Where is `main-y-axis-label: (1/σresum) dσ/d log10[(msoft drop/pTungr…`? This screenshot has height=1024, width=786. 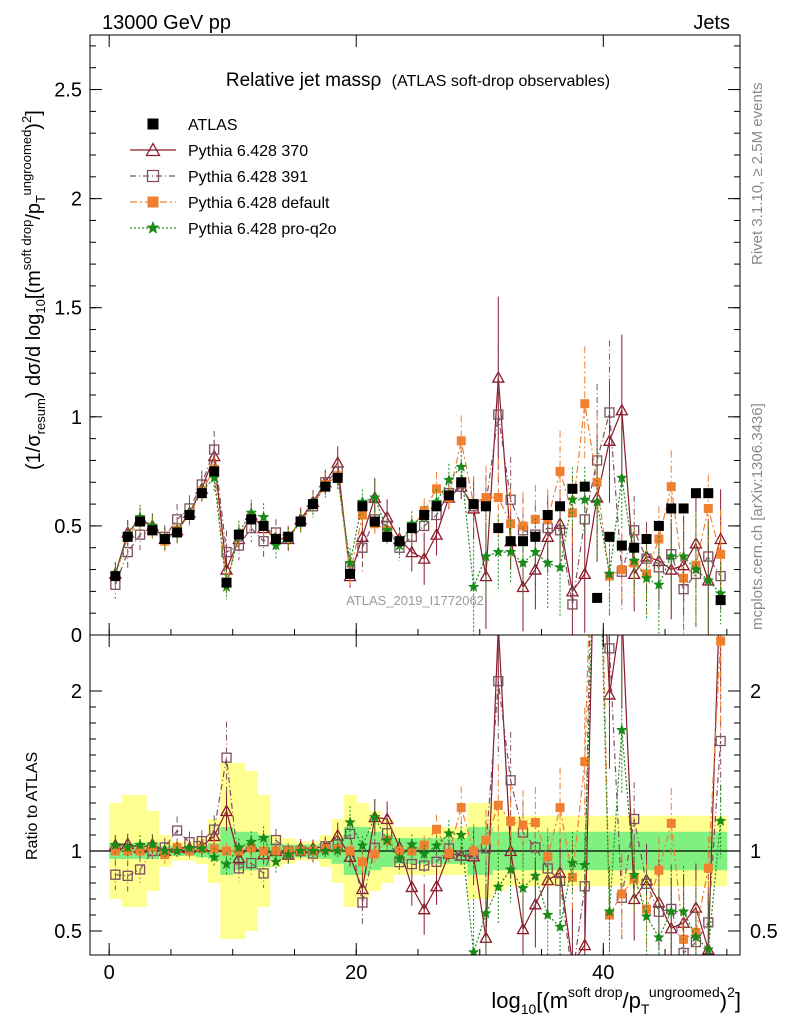
main-y-axis-label: (1/σresum) dσ/d log10[(msoft drop/pTungr… is located at coordinates (33, 290).